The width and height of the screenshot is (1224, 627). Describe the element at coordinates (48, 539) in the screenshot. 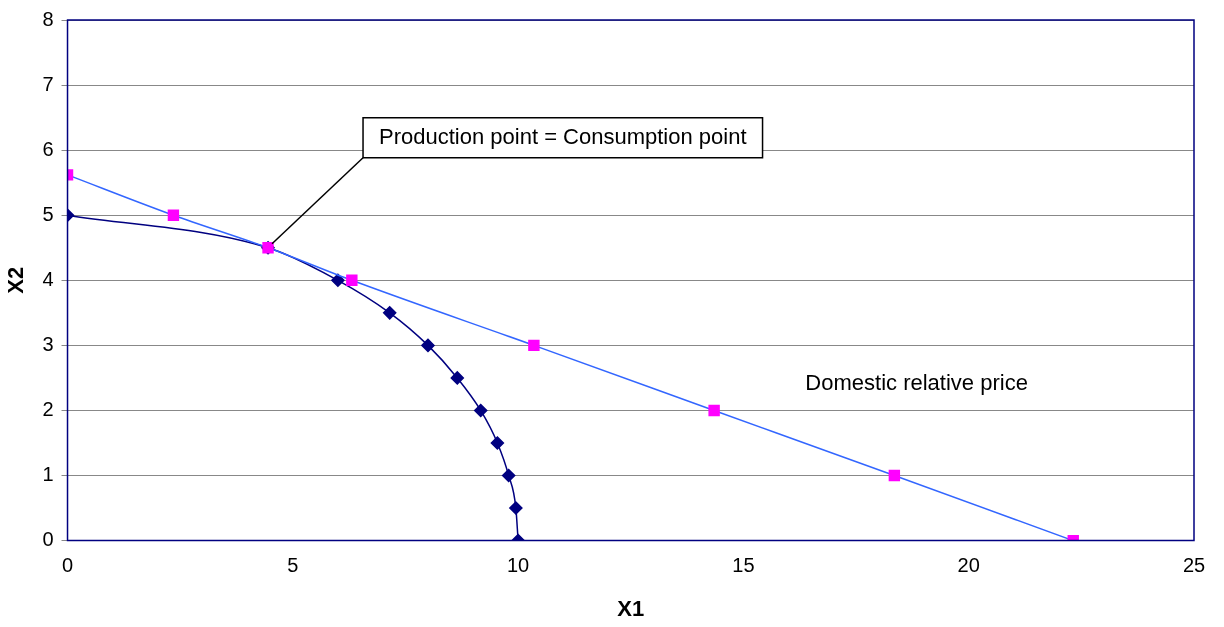

I see `y-tick-label: 0` at that location.